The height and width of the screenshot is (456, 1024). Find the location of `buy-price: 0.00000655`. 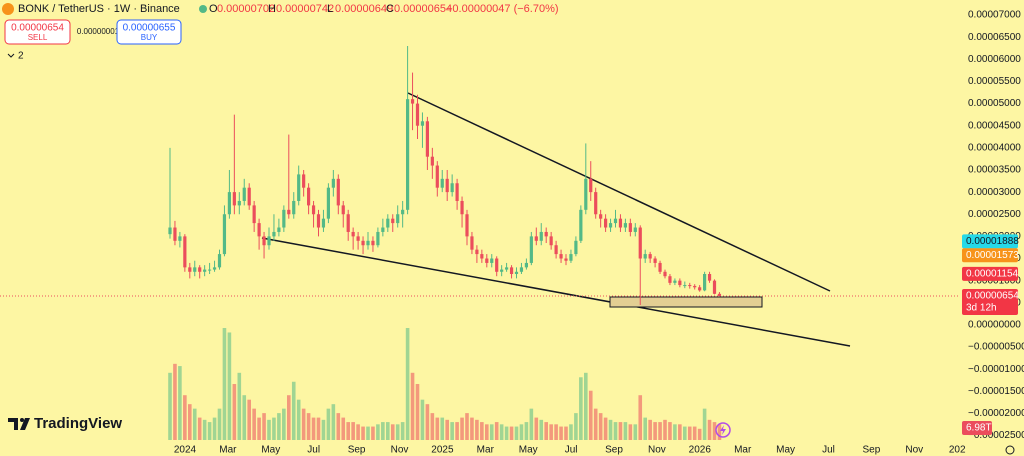

buy-price: 0.00000655 is located at coordinates (149, 28).